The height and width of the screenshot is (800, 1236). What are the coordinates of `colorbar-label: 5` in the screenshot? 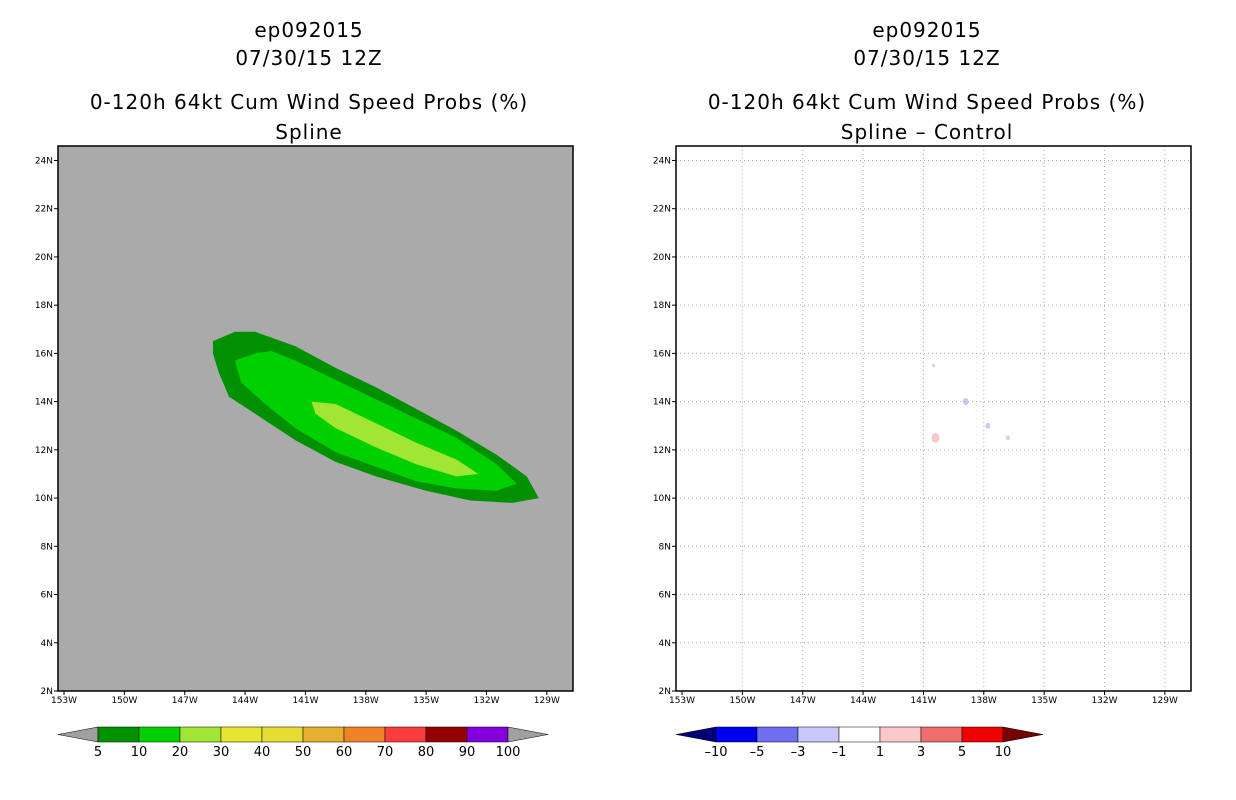 It's located at (962, 752).